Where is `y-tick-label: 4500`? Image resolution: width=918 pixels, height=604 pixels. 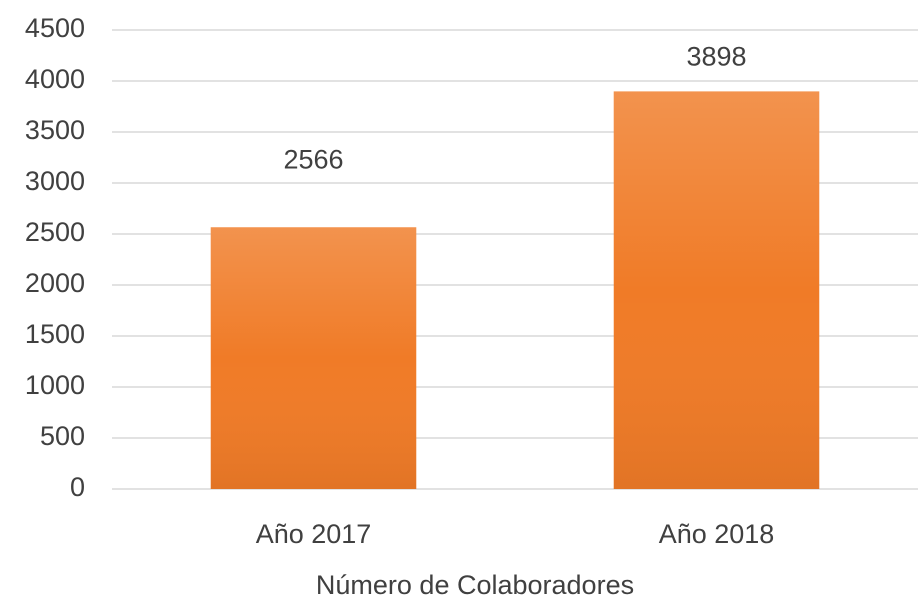
y-tick-label: 4500 is located at coordinates (55, 28).